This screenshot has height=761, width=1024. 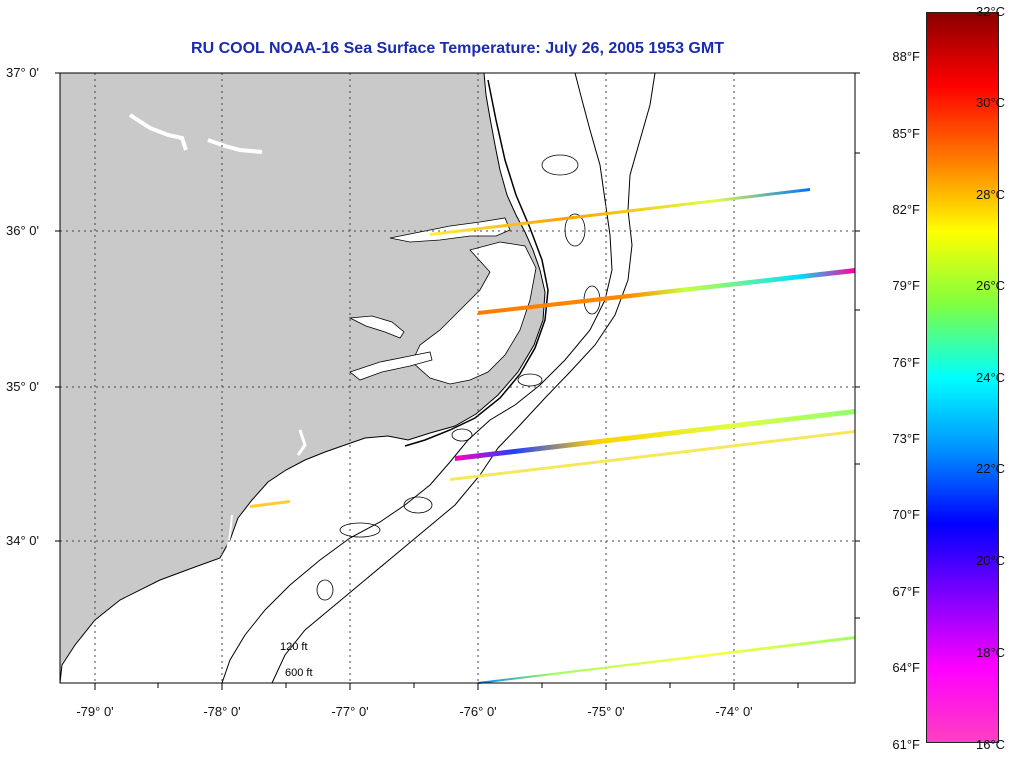 What do you see at coordinates (22, 540) in the screenshot?
I see `lat-label-34: 34° 0'` at bounding box center [22, 540].